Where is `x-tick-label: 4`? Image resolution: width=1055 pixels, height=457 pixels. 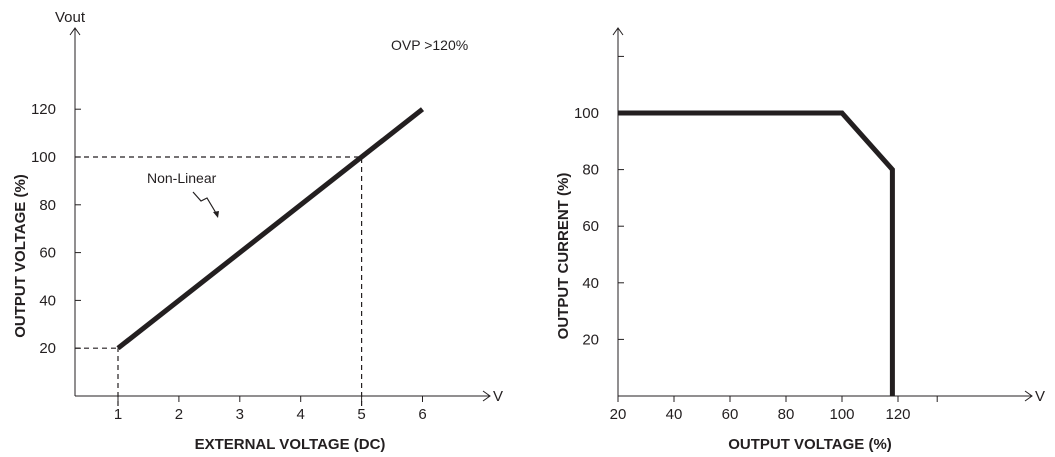
x-tick-label: 4 is located at coordinates (301, 414).